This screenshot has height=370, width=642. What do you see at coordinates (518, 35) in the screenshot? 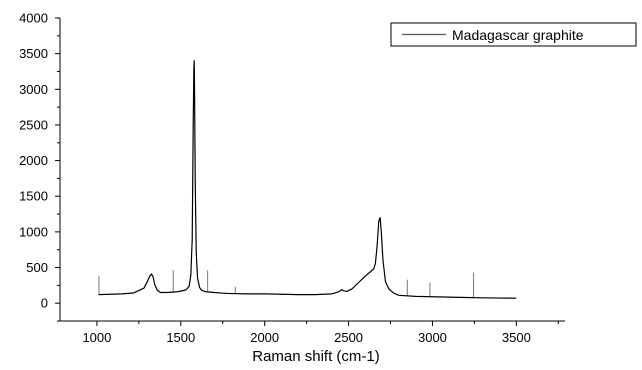
I see `legend-entry-madagascar-graphite: Madagascar graphite` at bounding box center [518, 35].